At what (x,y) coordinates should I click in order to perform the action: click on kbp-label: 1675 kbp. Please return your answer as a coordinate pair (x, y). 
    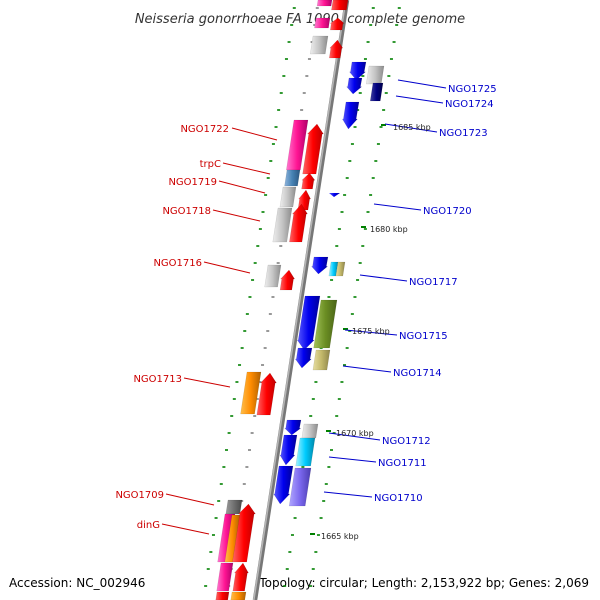
    Looking at the image, I should click on (371, 331).